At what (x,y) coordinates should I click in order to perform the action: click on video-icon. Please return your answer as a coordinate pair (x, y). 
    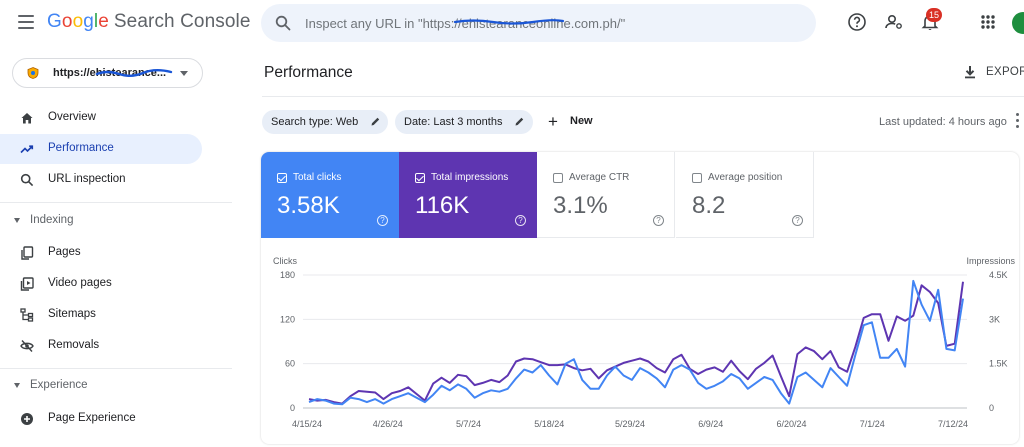
    Looking at the image, I should click on (27, 284).